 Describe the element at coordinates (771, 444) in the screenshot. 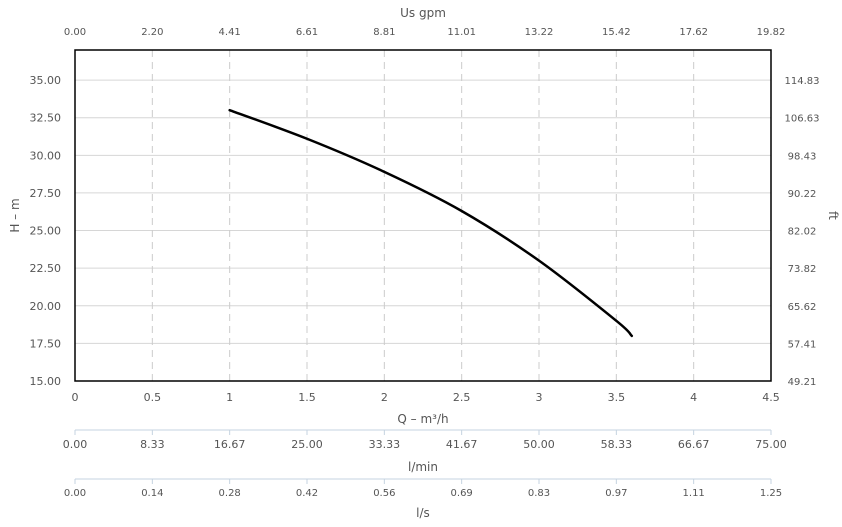

I see `secondary-tick-label: 75.00` at that location.